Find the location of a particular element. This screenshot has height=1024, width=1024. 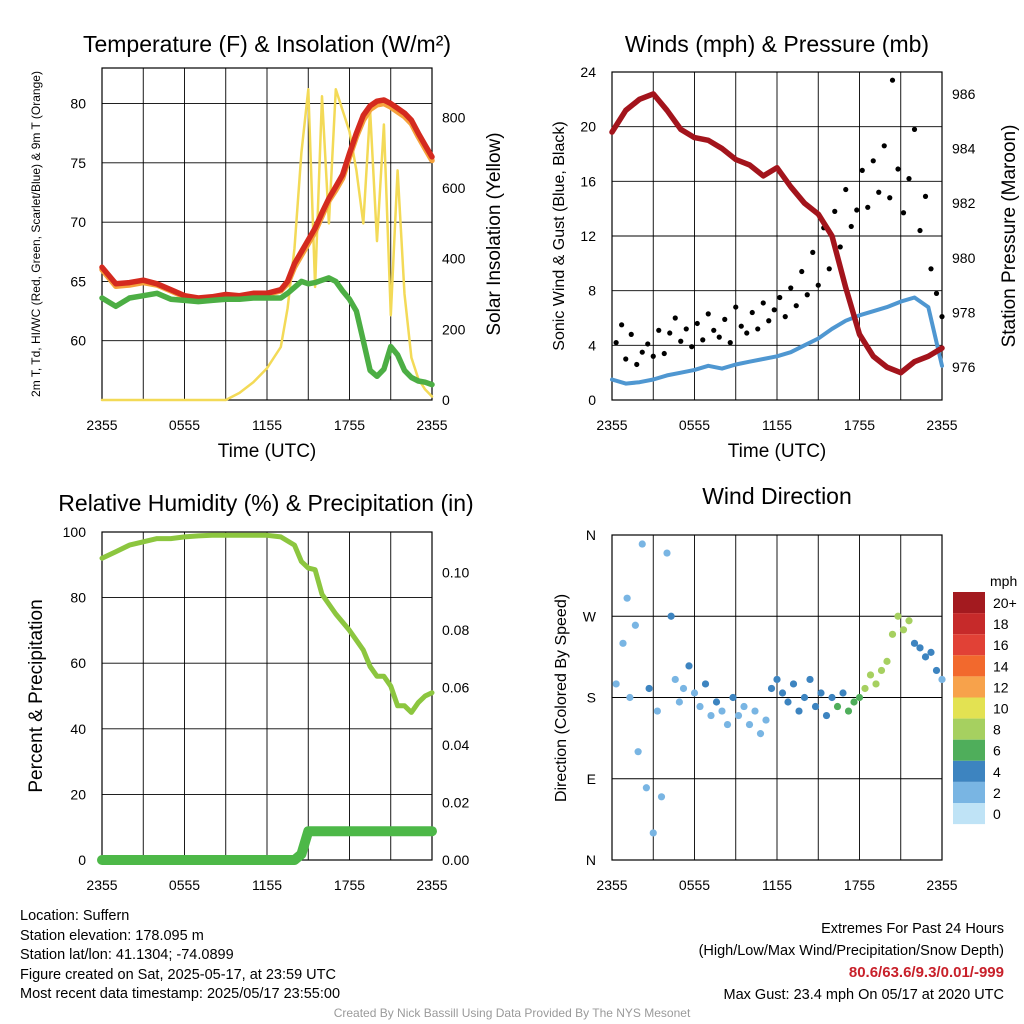

y2-tick-label: 400 is located at coordinates (454, 259).